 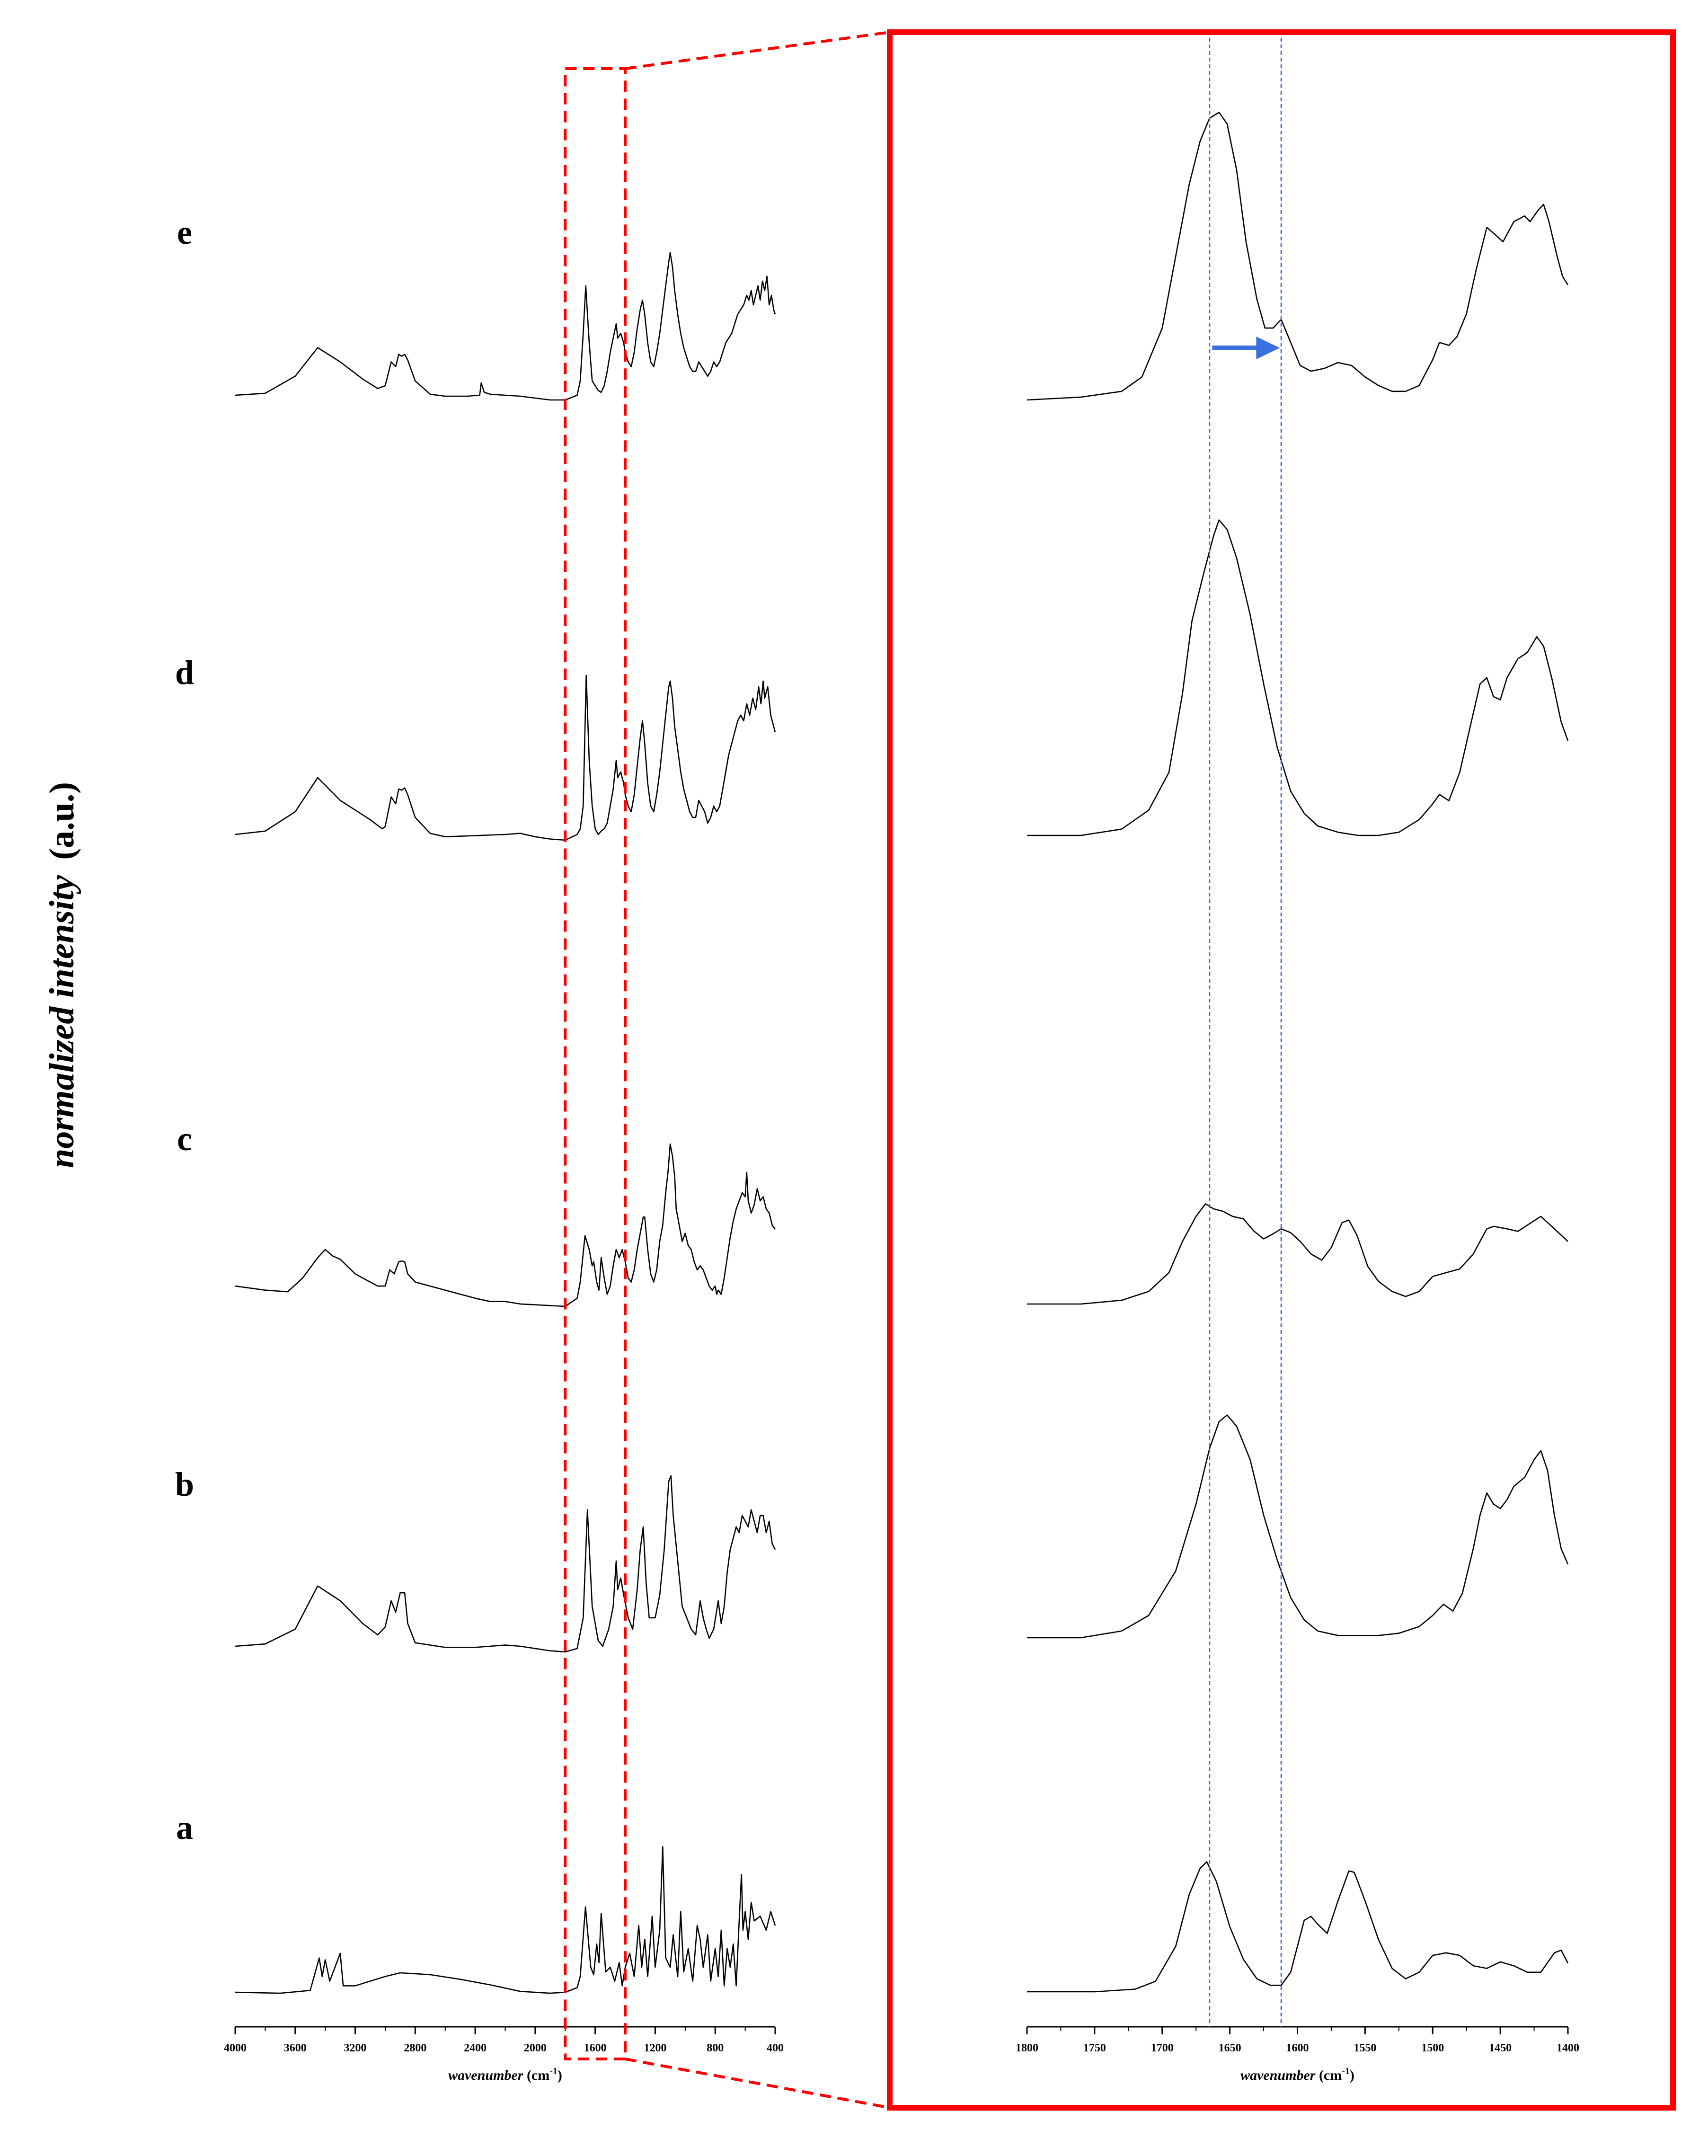 I want to click on curve-label-c: c, so click(x=184, y=1139).